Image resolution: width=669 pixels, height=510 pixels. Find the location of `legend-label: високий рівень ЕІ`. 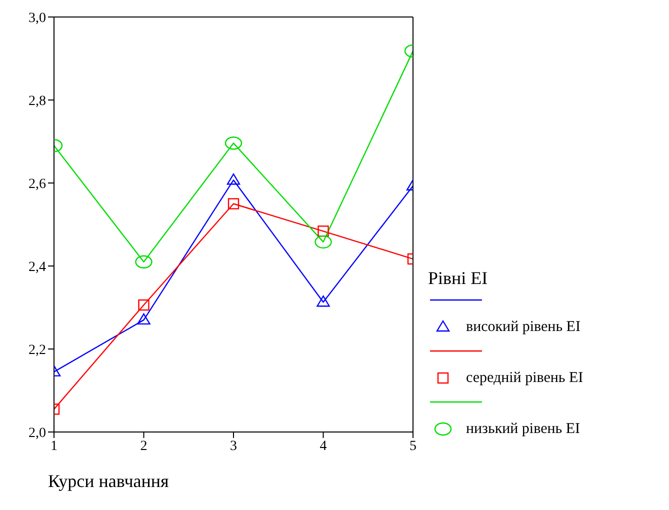

legend-label: високий рівень ЕІ is located at coordinates (523, 327).